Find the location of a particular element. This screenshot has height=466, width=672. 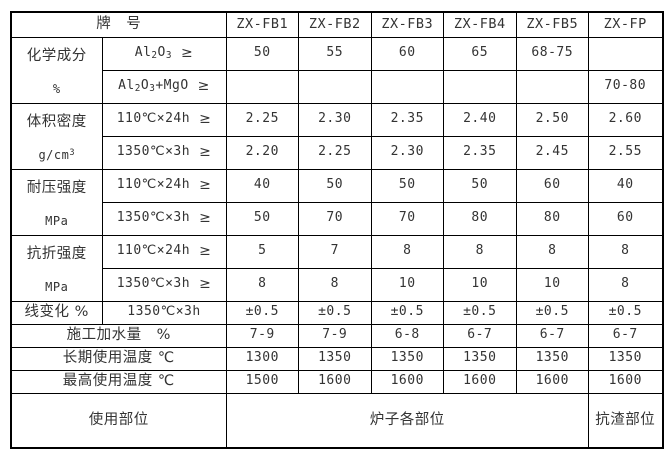

group-unit-bulk-density: g/cm3 is located at coordinates (57, 154).